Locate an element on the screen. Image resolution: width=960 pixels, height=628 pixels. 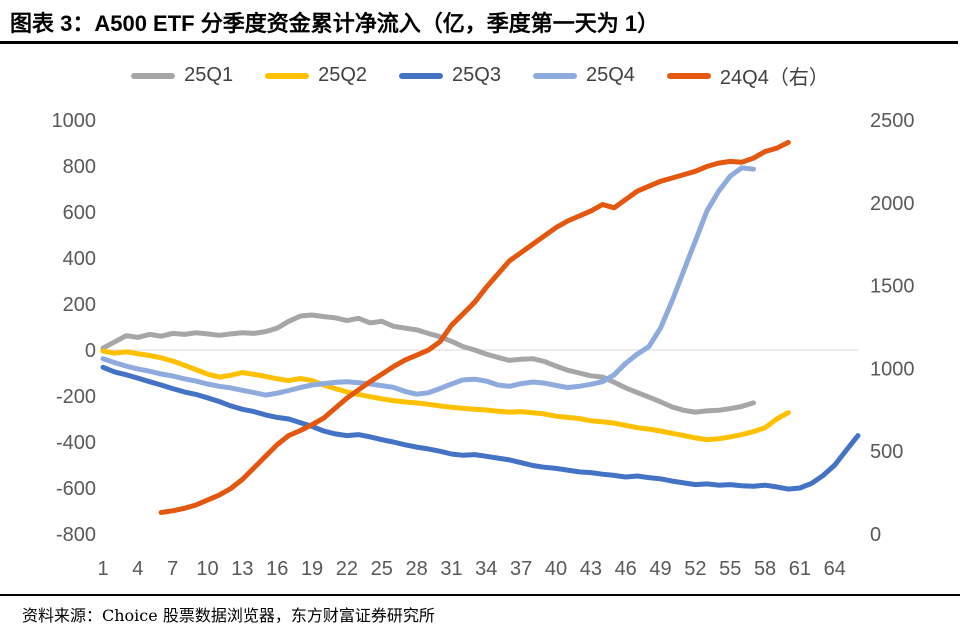
right-axis-tick: 1500 is located at coordinates (892, 287).